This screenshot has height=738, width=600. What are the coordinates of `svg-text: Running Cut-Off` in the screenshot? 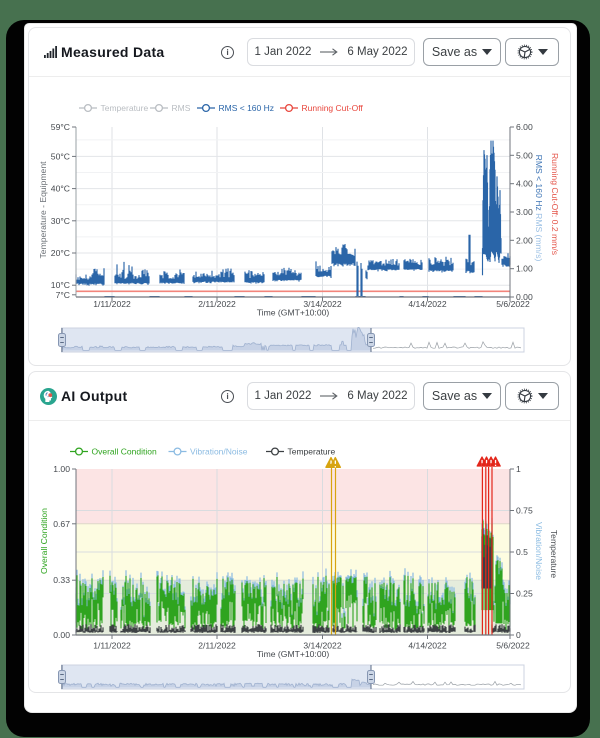 It's located at (333, 108).